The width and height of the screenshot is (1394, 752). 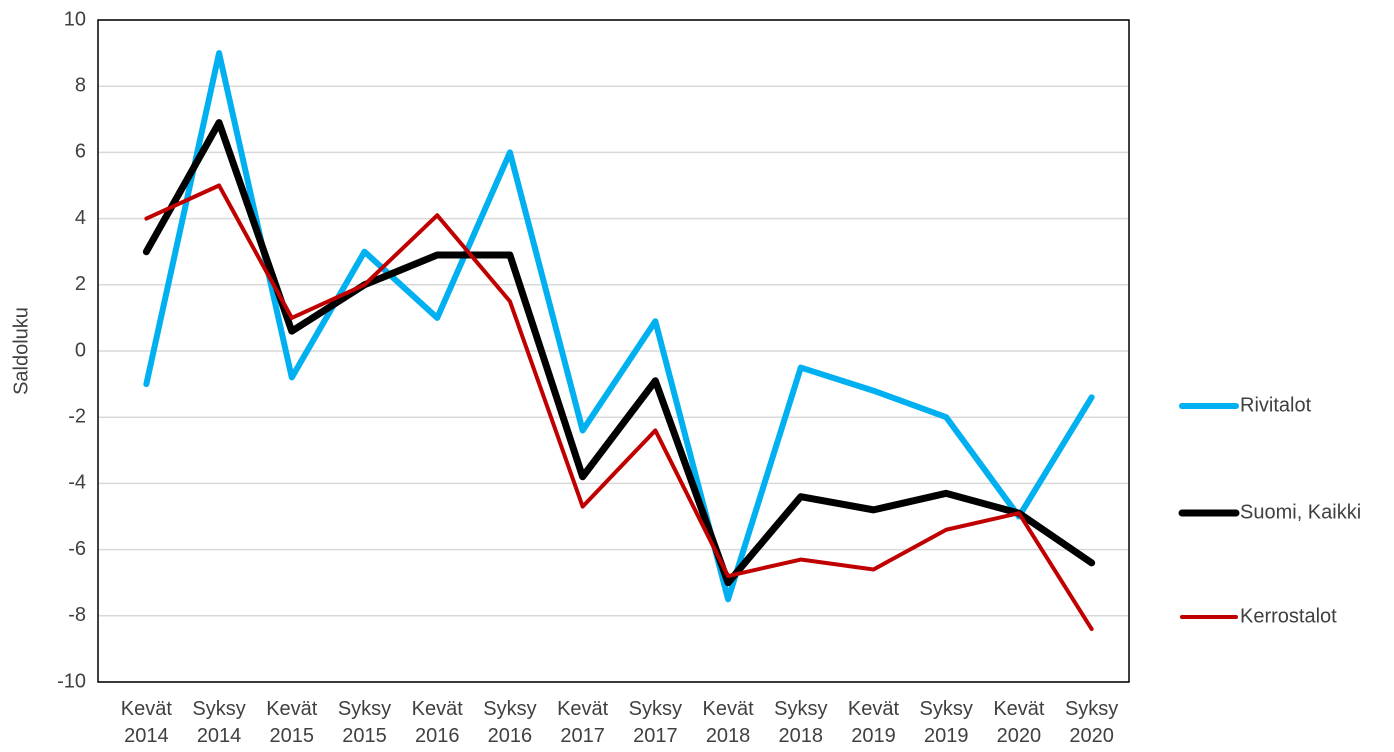 I want to click on x-tick-label: Syksy 2017, so click(x=655, y=722).